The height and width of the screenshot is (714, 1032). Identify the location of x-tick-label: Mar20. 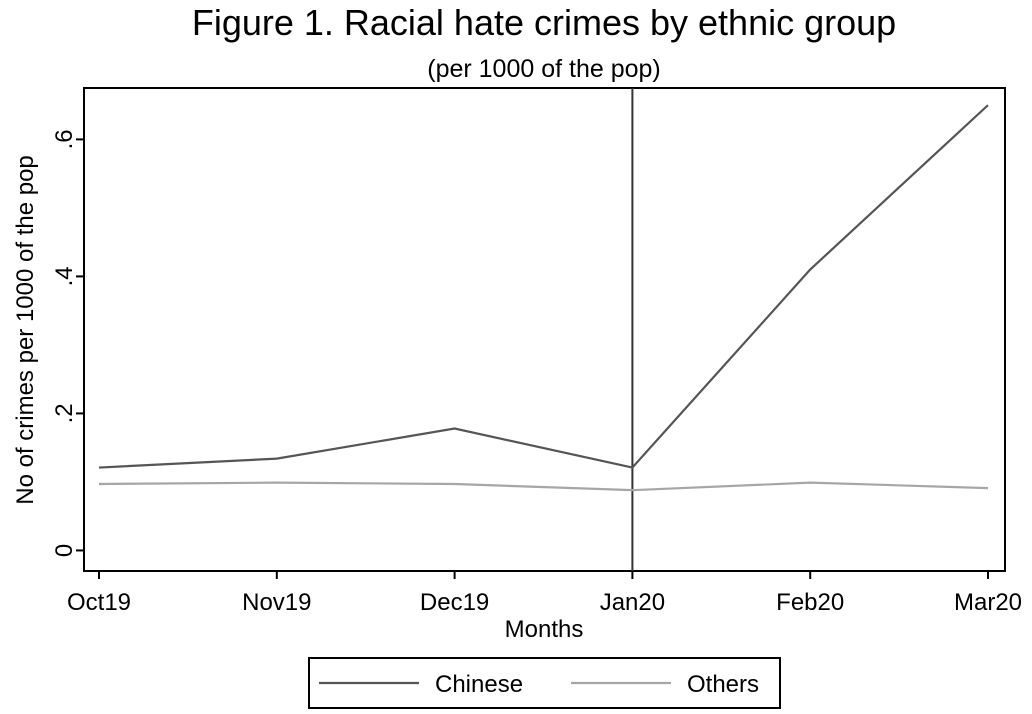
(988, 602).